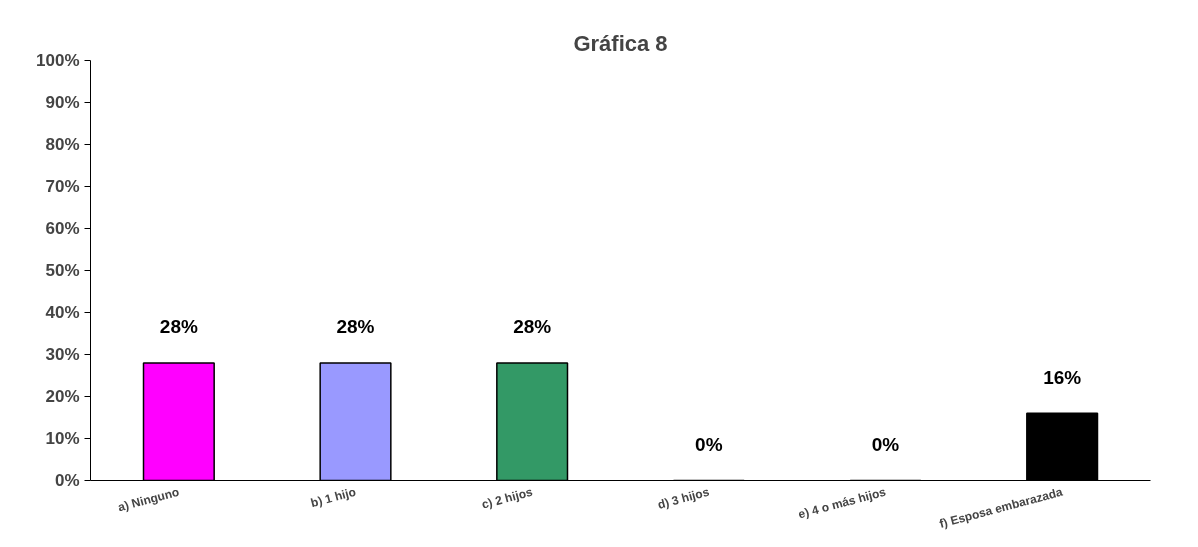 This screenshot has height=547, width=1198. Describe the element at coordinates (62, 144) in the screenshot. I see `y-tick-label: 80%` at that location.